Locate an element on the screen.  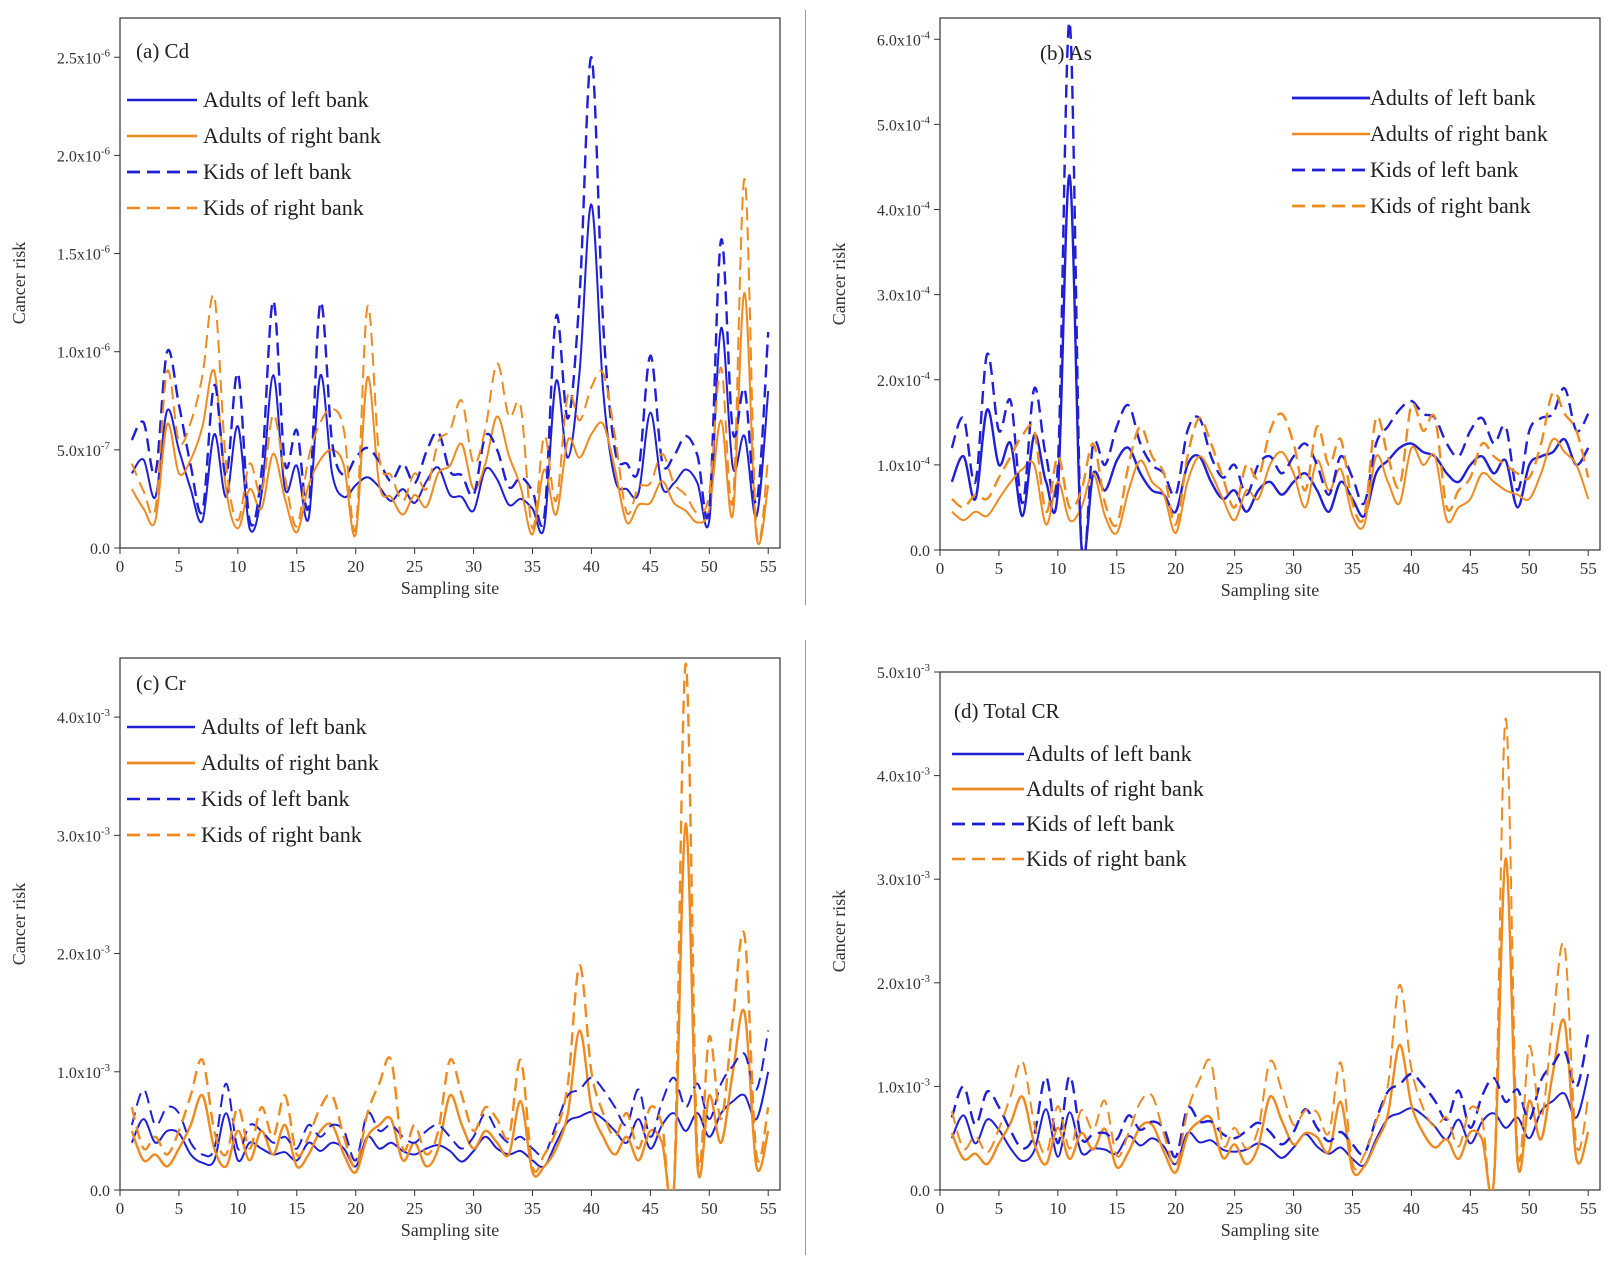
y-tick-label: 1.0x10⁻⁴ is located at coordinates (904, 465).